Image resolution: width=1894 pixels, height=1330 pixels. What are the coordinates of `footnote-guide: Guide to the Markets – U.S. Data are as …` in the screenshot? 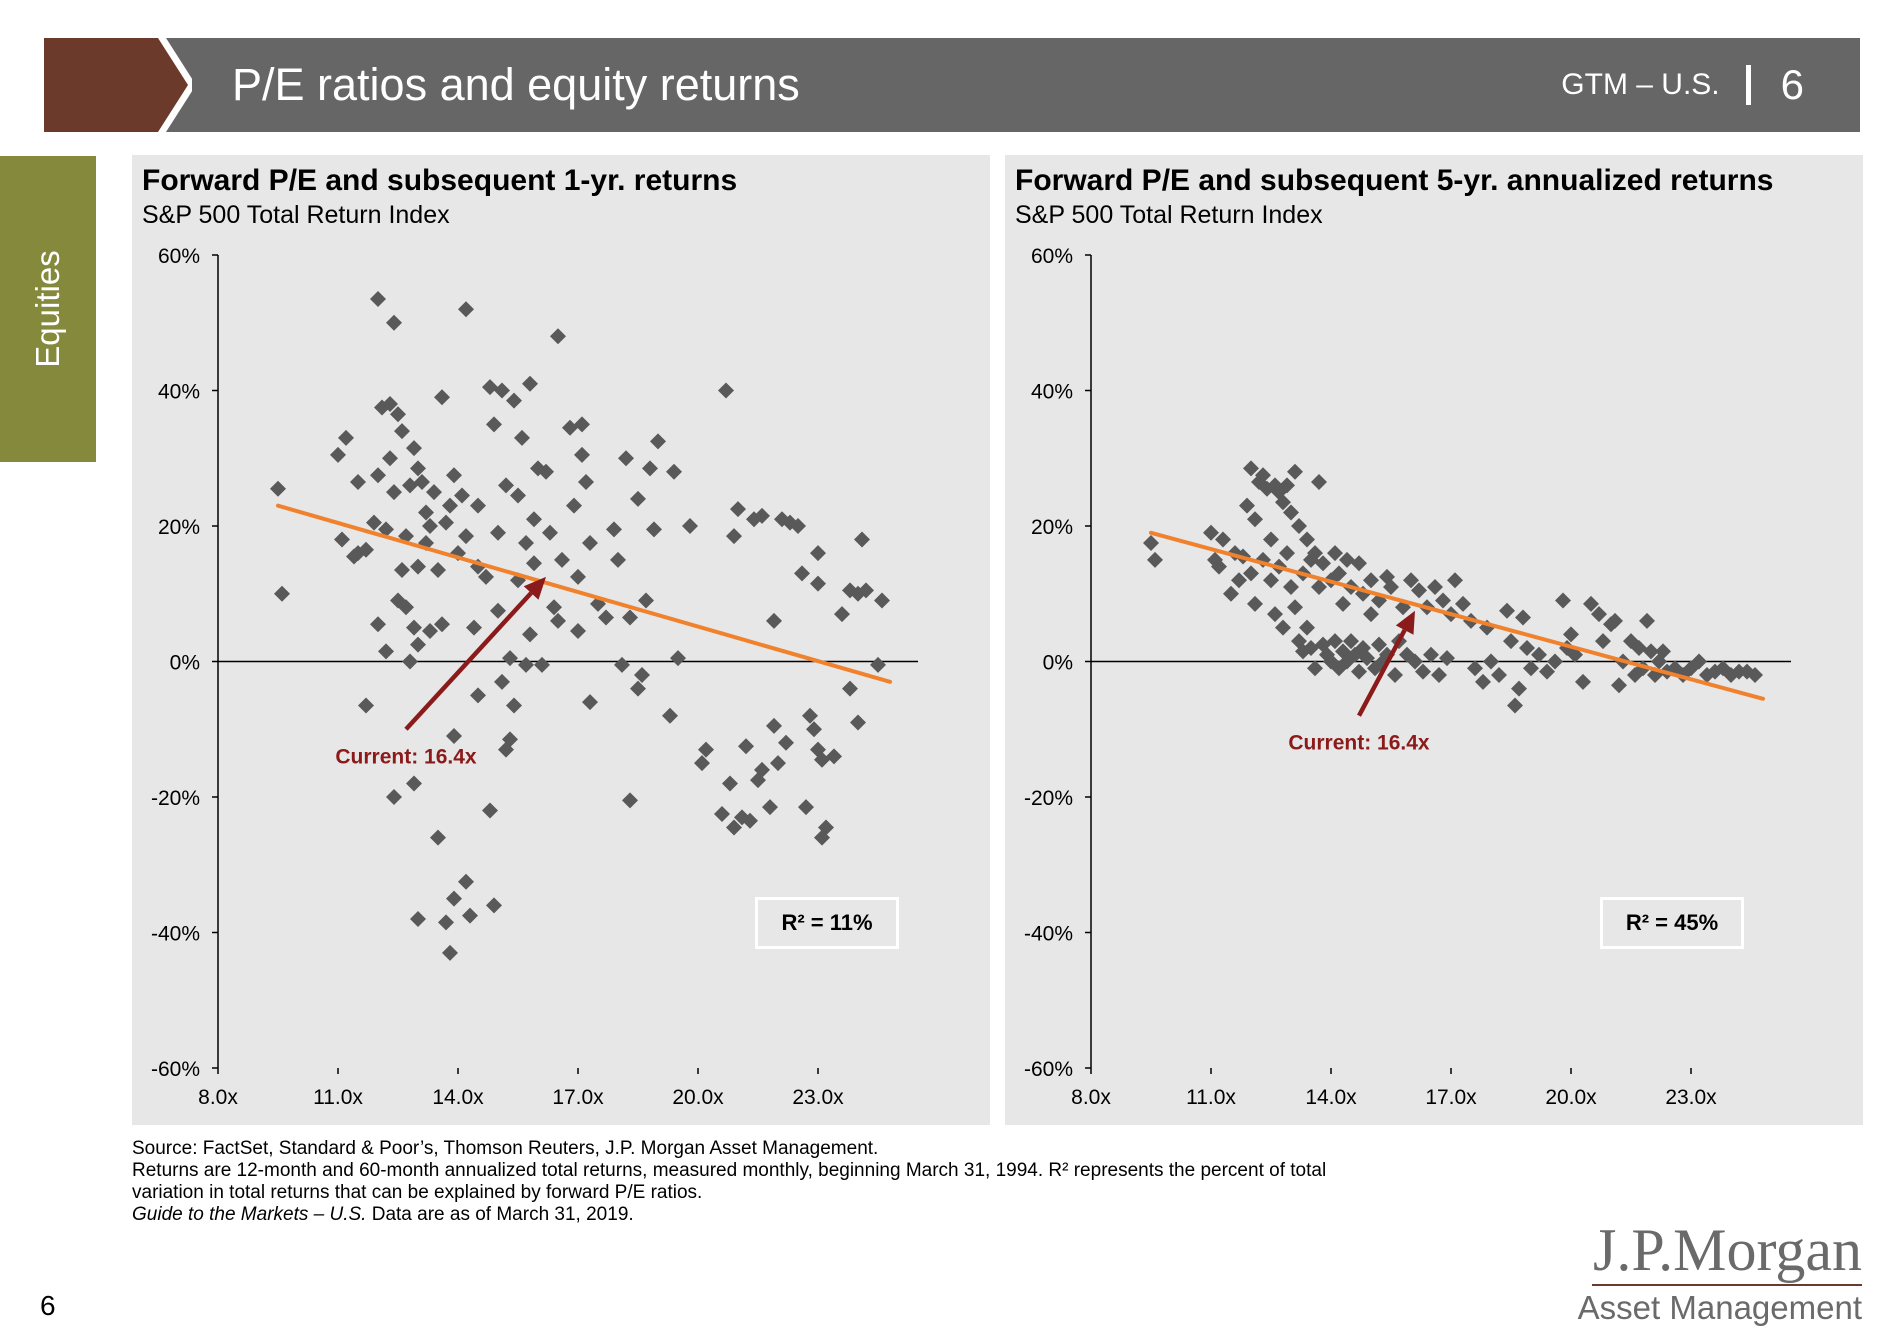 It's located at (842, 1215).